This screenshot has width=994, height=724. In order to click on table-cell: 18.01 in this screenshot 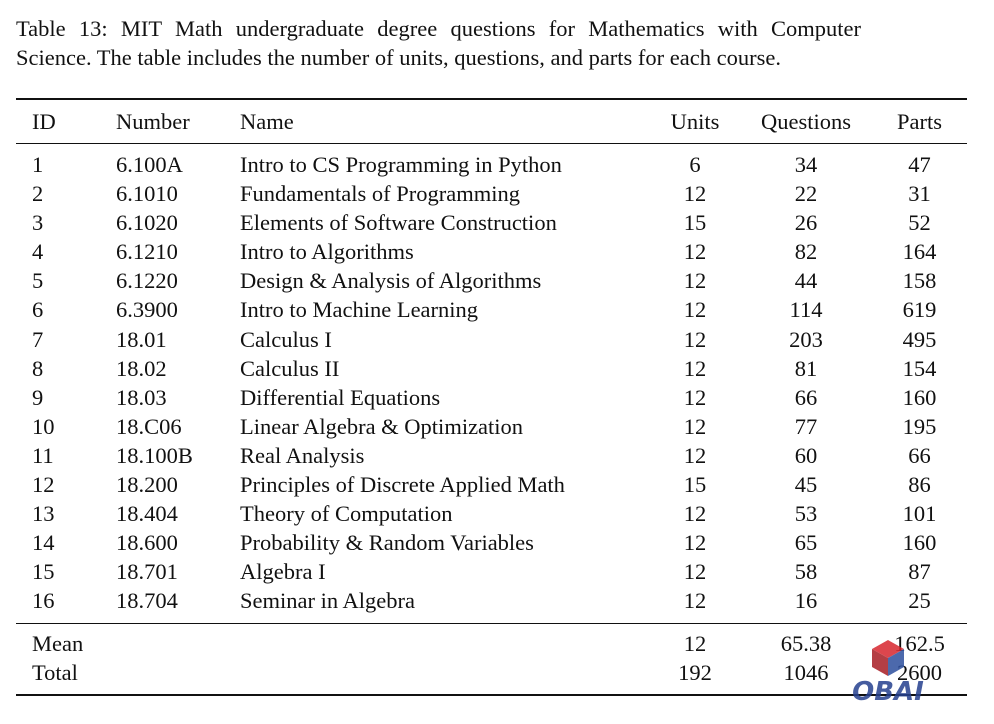, I will do `click(141, 339)`.